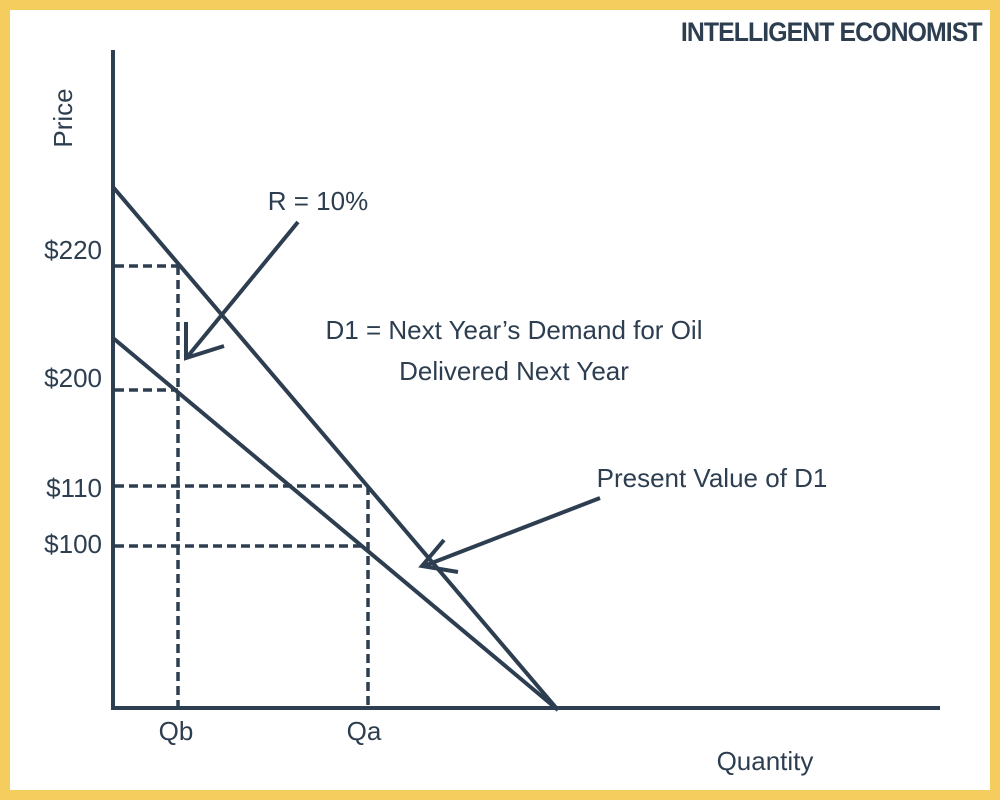 The image size is (1000, 800). Describe the element at coordinates (318, 201) in the screenshot. I see `annotation: R = 10%` at that location.